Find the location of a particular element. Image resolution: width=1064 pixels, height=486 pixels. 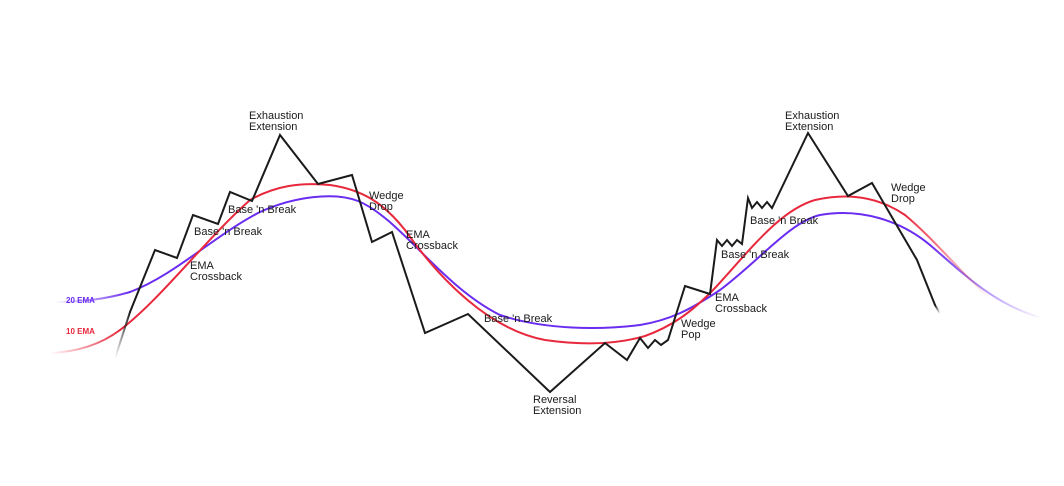

exhaustion-extension-right-label: Exhaustion Extension is located at coordinates (812, 121).